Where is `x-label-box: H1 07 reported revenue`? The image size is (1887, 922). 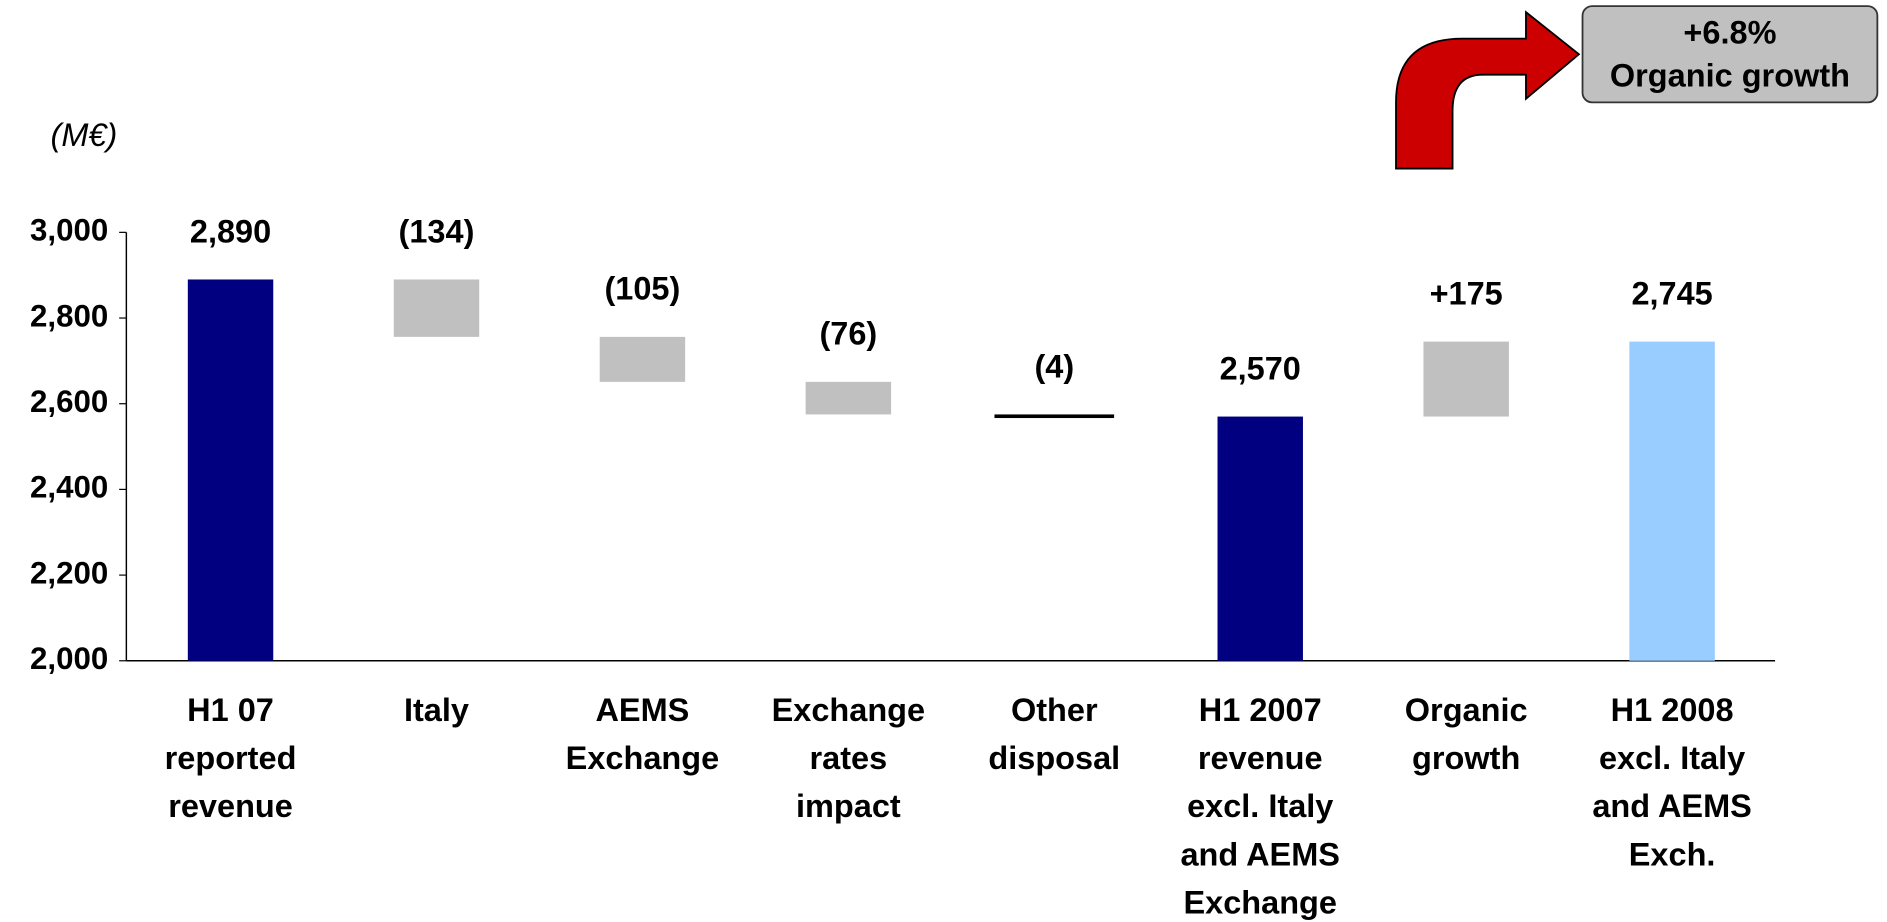
x-label-box: H1 07 reported revenue is located at coordinates (230, 758).